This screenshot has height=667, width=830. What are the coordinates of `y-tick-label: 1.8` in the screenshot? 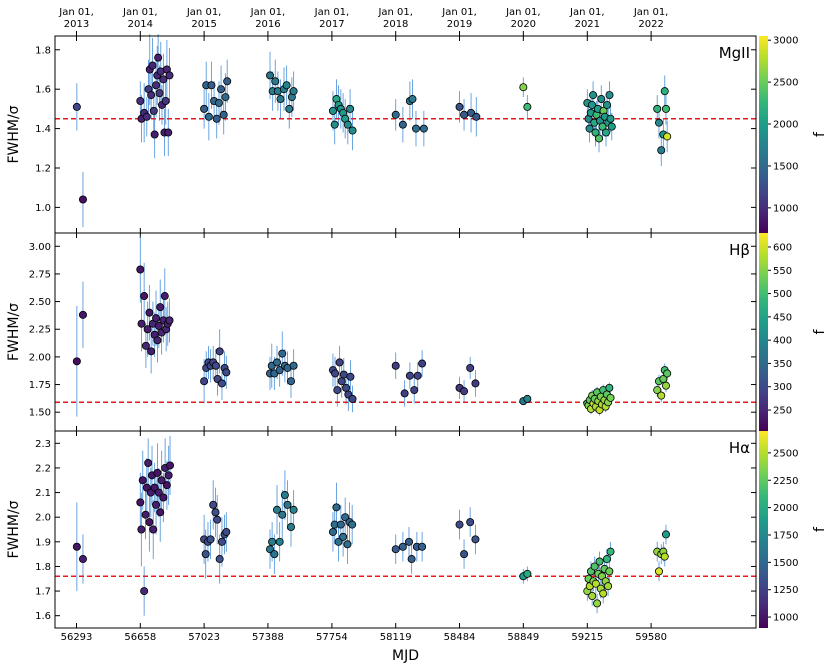 It's located at (43, 567).